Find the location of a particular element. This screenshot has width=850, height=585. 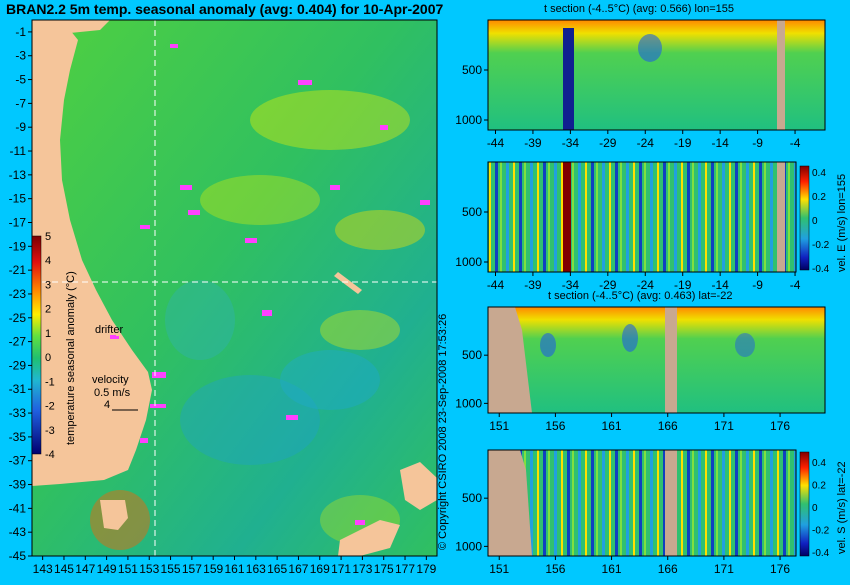

section-xtick-label: -39 is located at coordinates (533, 285).